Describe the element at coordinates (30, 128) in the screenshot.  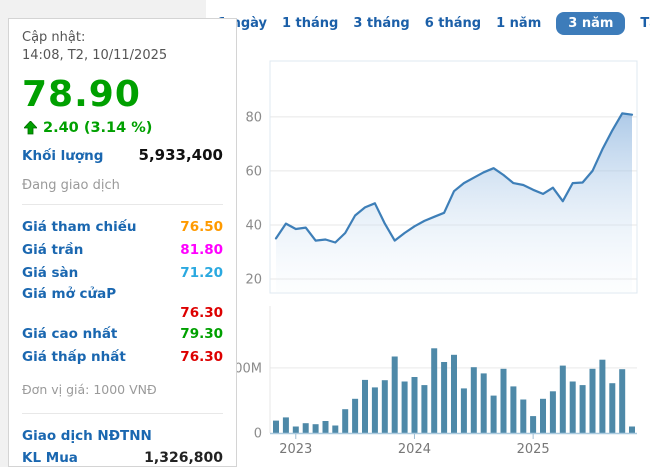
I see `up-arrow-icon` at that location.